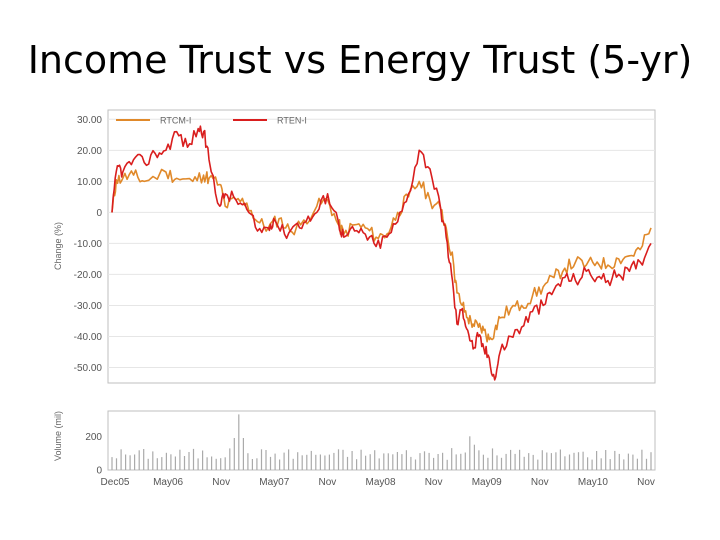  What do you see at coordinates (88, 337) in the screenshot?
I see `y-tick-label: -40.00` at bounding box center [88, 337].